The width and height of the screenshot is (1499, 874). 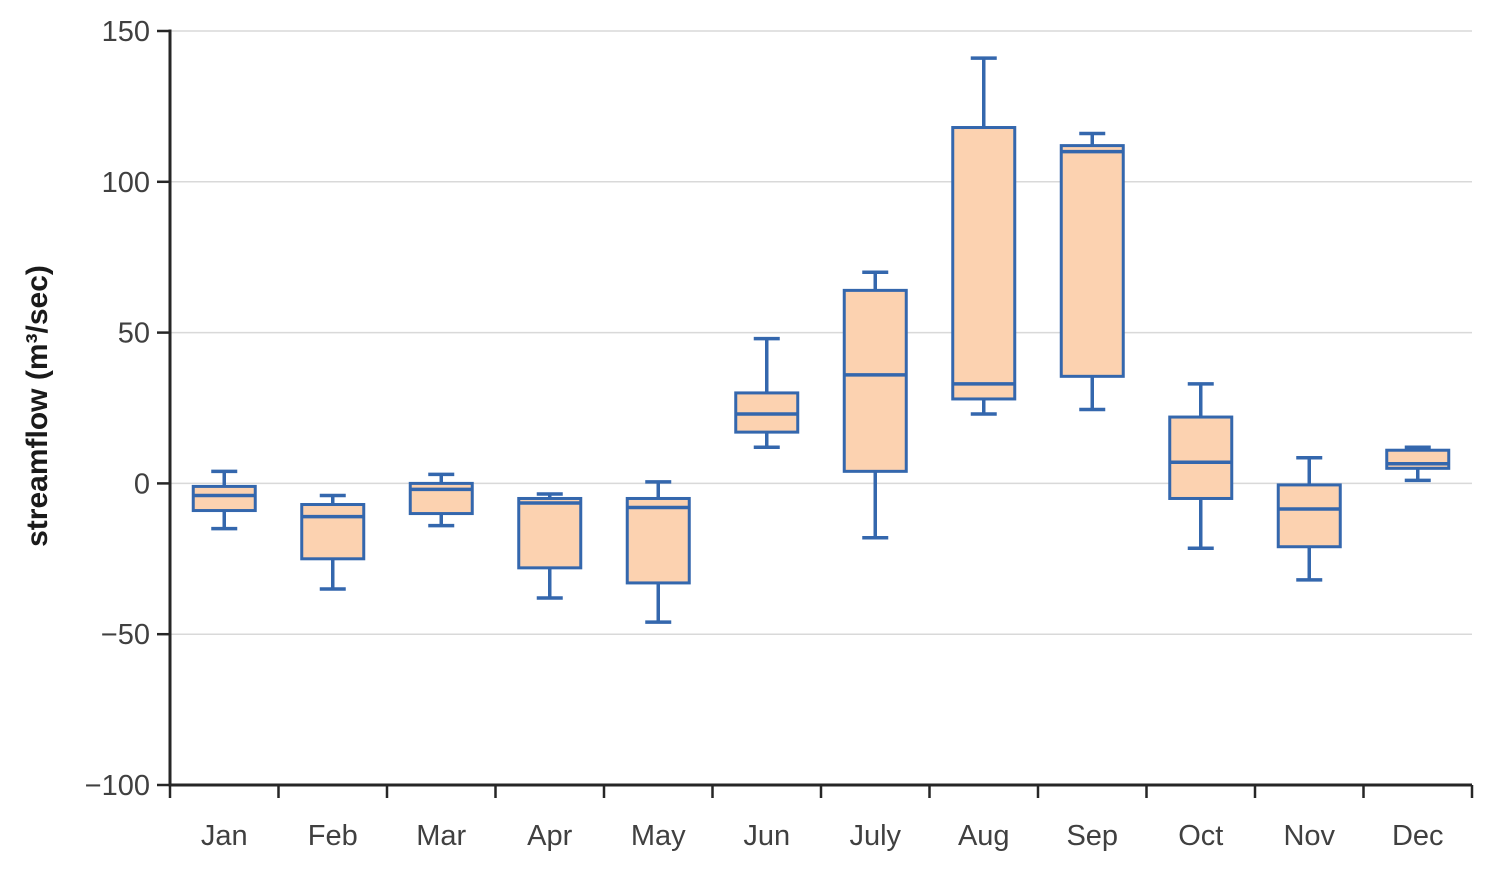 What do you see at coordinates (126, 183) in the screenshot?
I see `y-tick-label-100: 100` at bounding box center [126, 183].